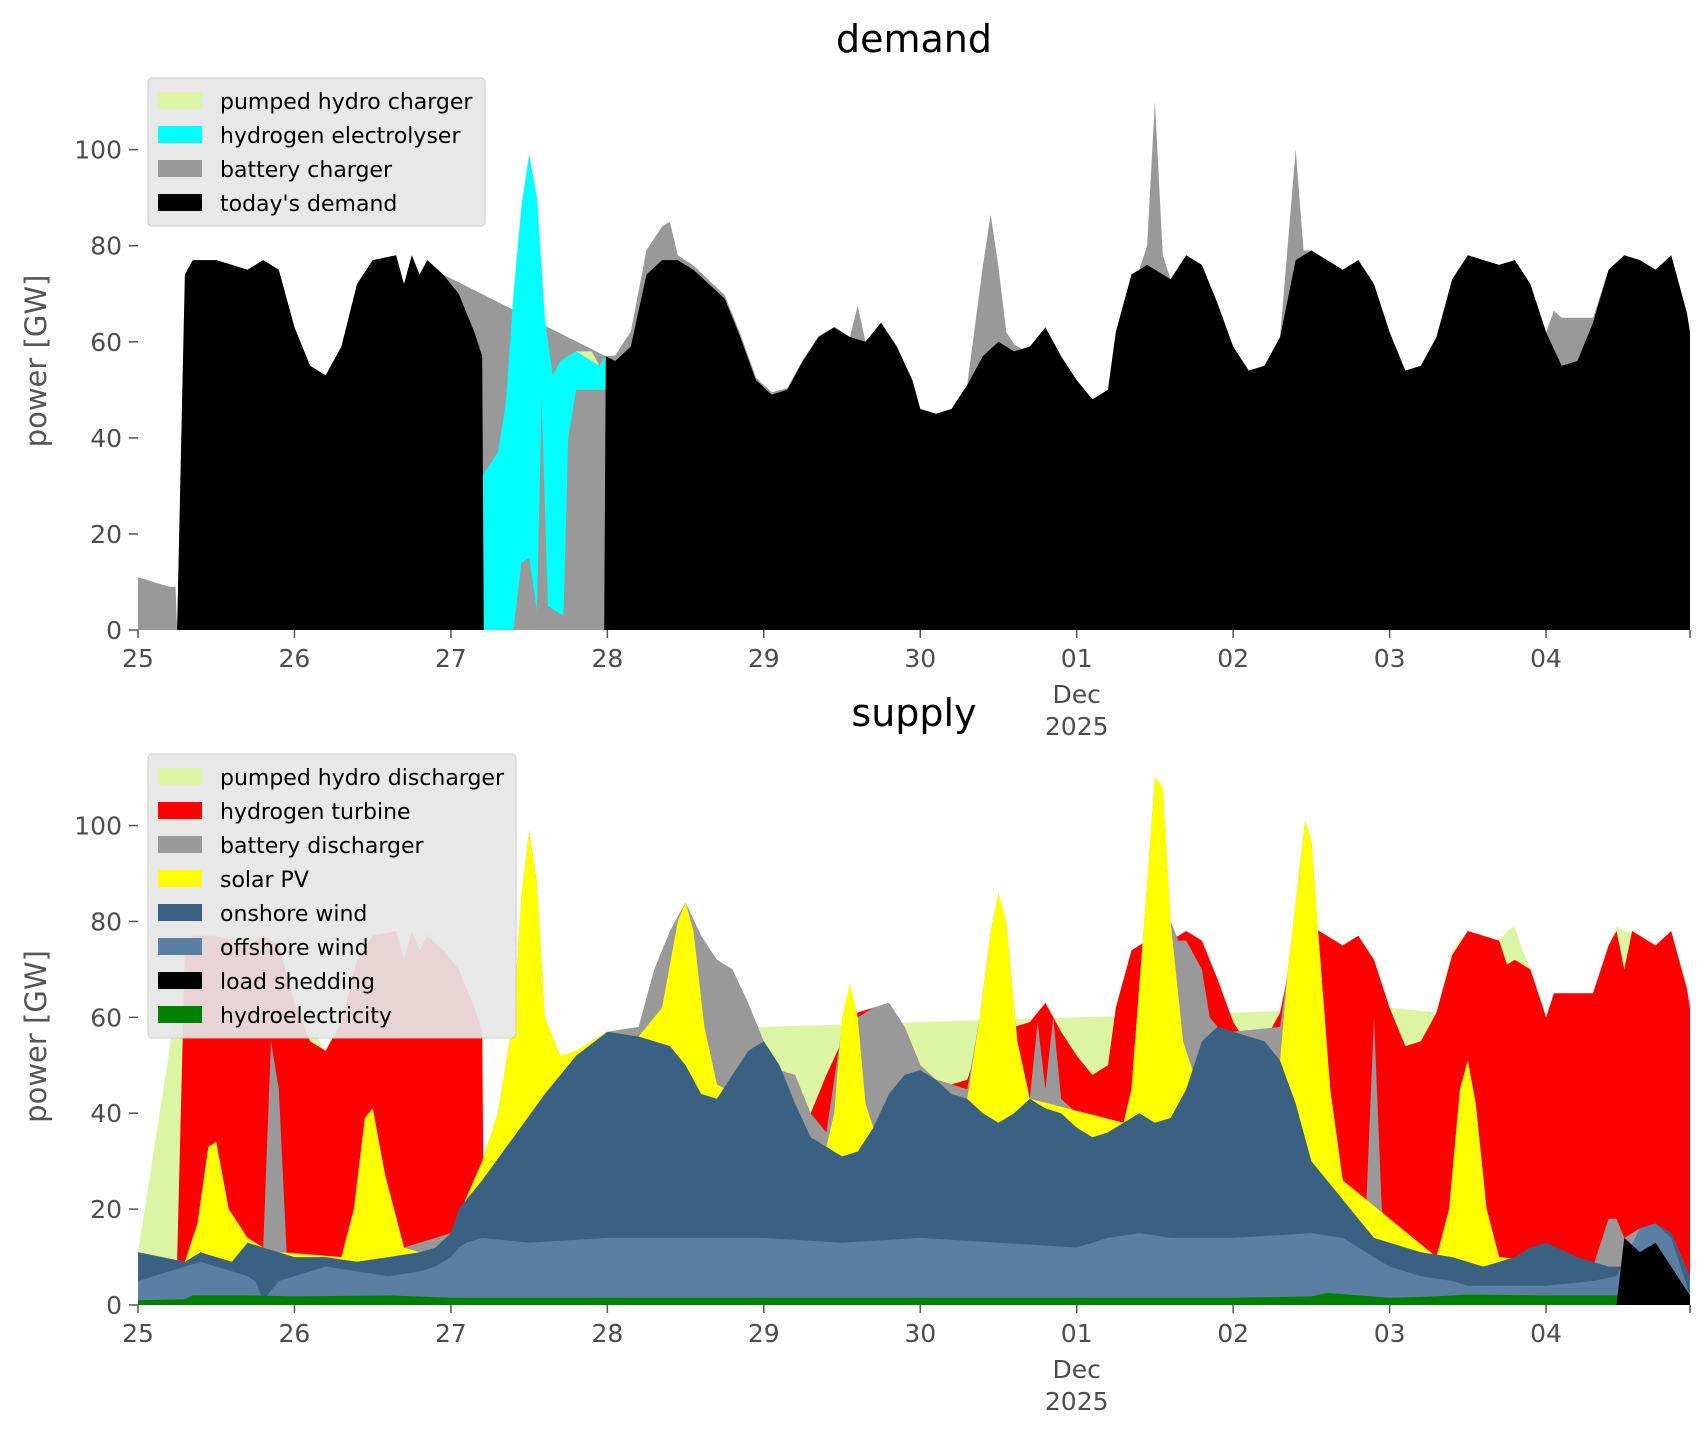 Image resolution: width=1706 pixels, height=1431 pixels. I want to click on legend-label-offshore-wind: offshore wind, so click(294, 948).